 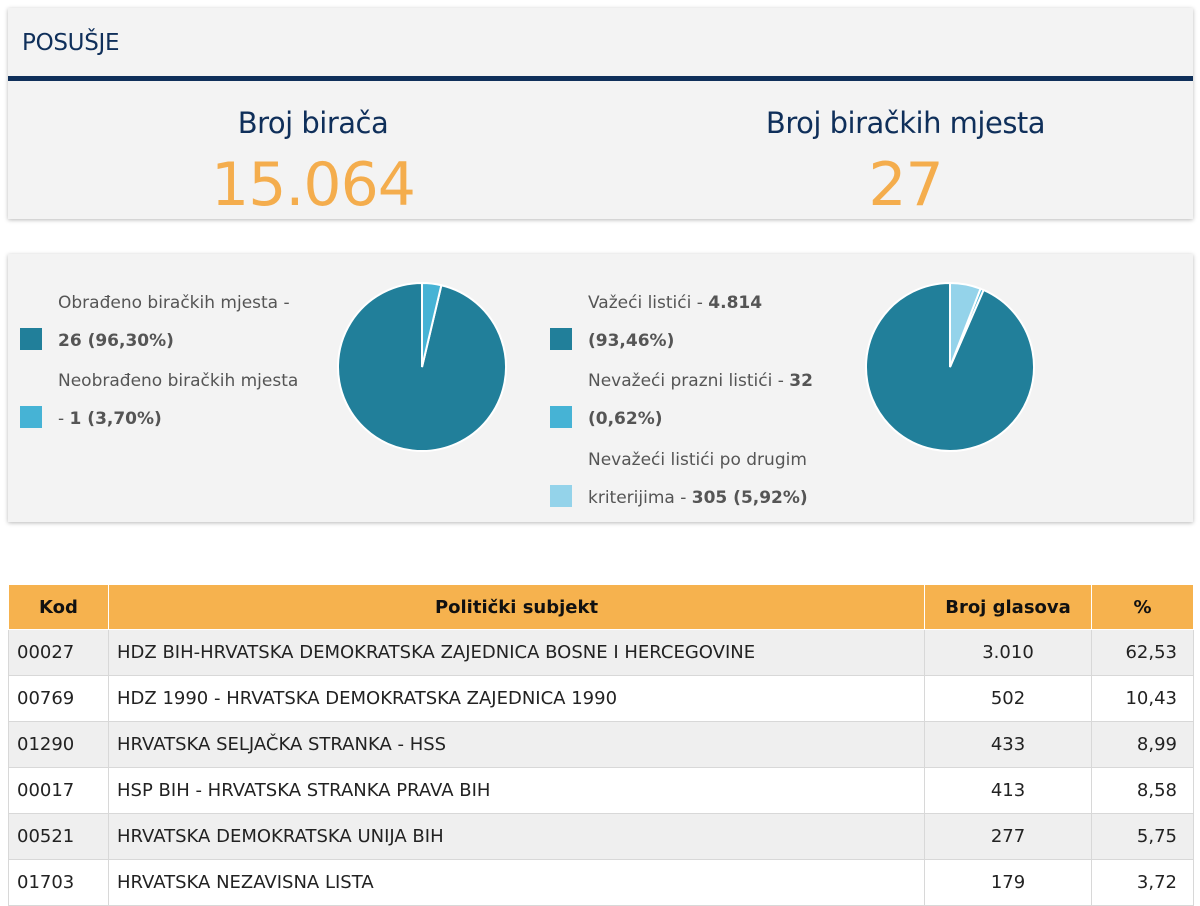 What do you see at coordinates (178, 400) in the screenshot?
I see `legend-label: Neobrađeno biračkih mjesta -` at bounding box center [178, 400].